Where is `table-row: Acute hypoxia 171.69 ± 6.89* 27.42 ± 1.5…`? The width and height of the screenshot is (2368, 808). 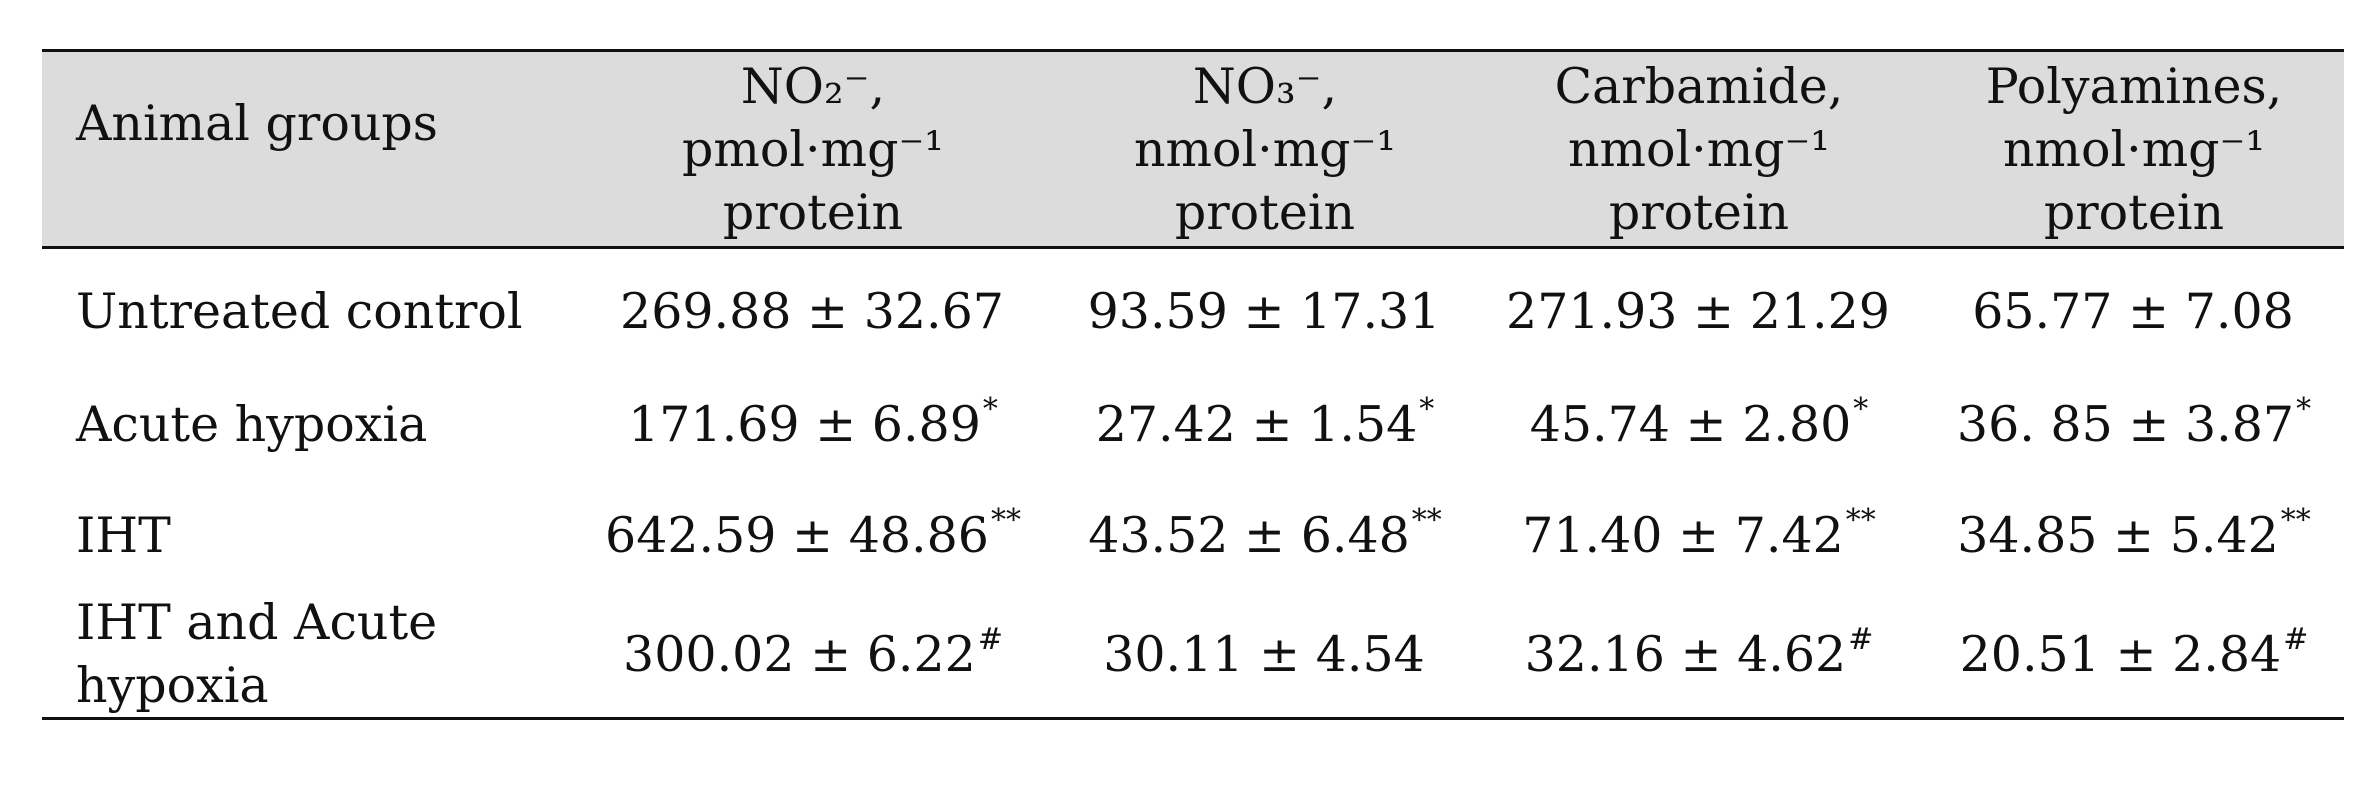 table-row: Acute hypoxia 171.69 ± 6.89* 27.42 ± 1.5… is located at coordinates (1193, 424).